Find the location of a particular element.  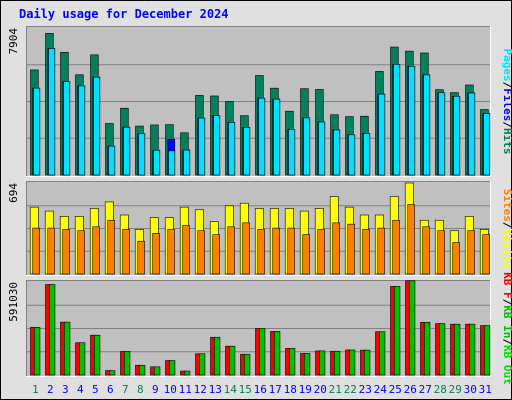

ytick-label-panel-1: 7904 is located at coordinates (13, 41).